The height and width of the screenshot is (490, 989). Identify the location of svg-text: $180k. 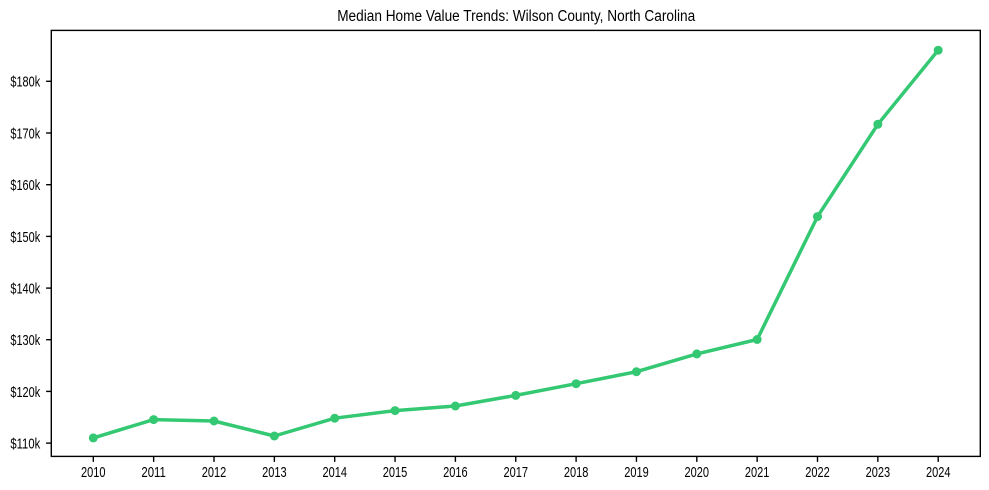
(25, 82).